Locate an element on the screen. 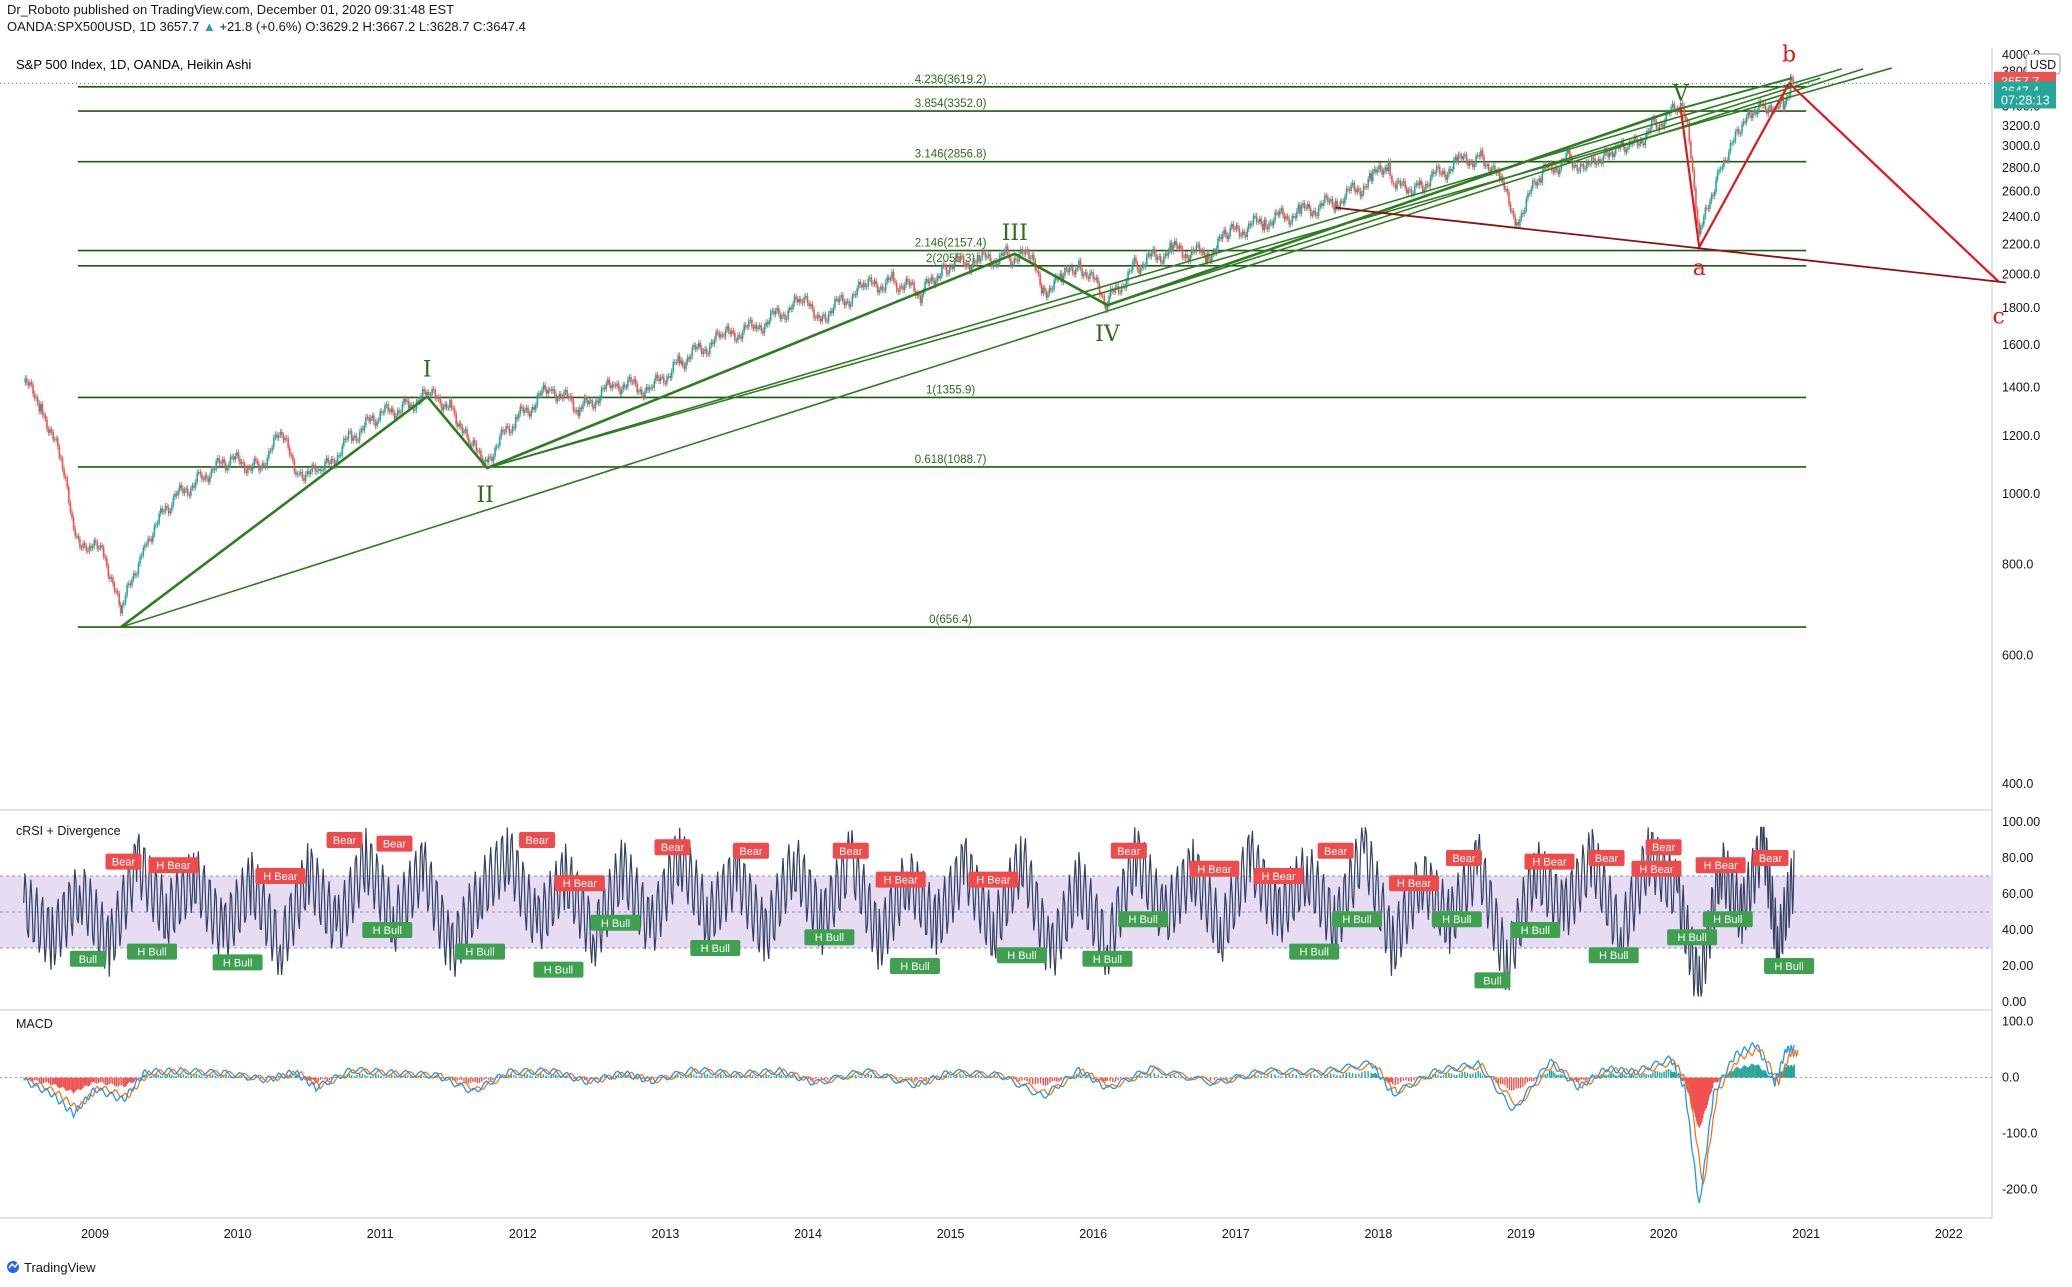  time-axis-tick: 2013 is located at coordinates (665, 1234).